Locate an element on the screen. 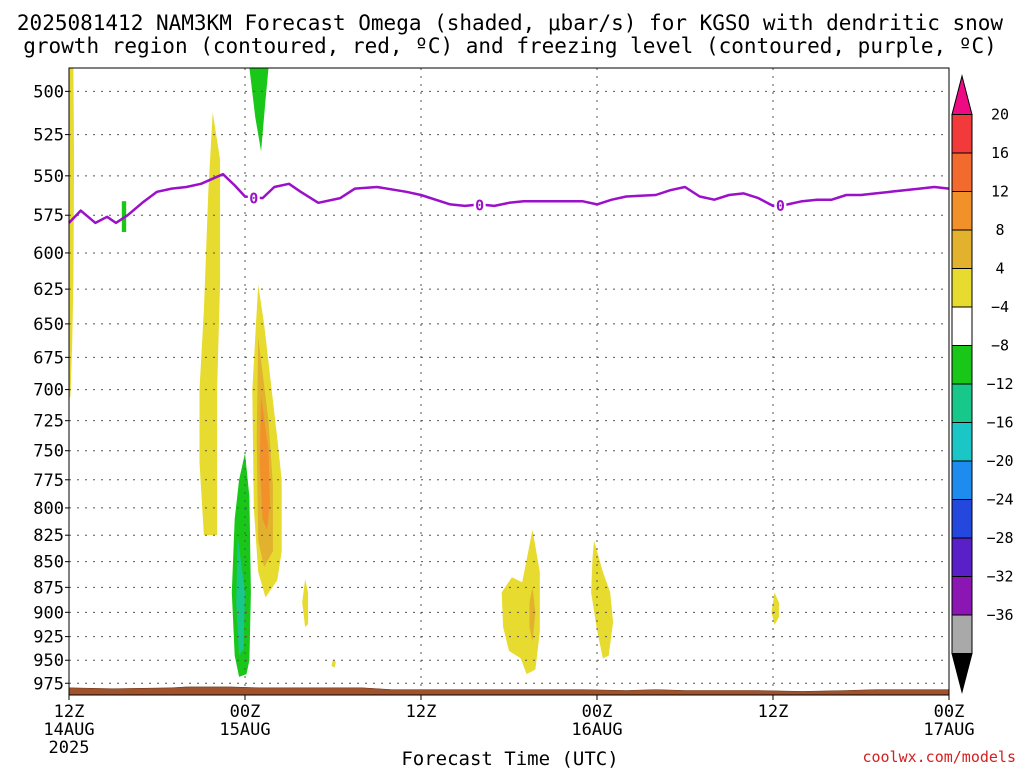 The image size is (1024, 768). colorbar-label-9: −20 is located at coordinates (999, 461).